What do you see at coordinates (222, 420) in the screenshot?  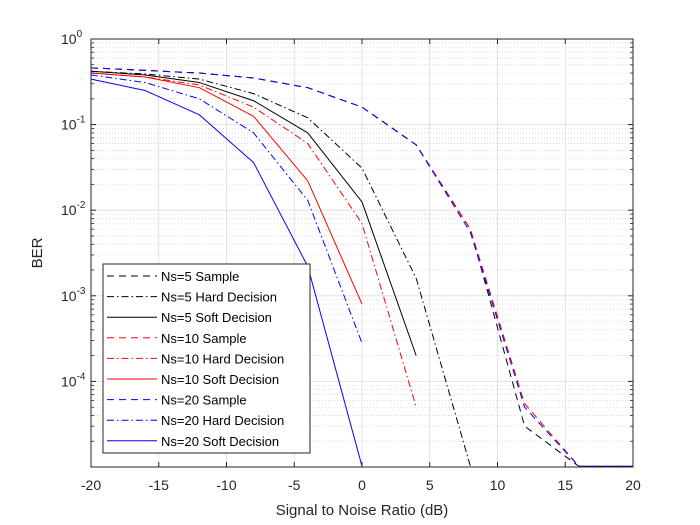 I see `legend-label: Ns=20 Hard Decision` at bounding box center [222, 420].